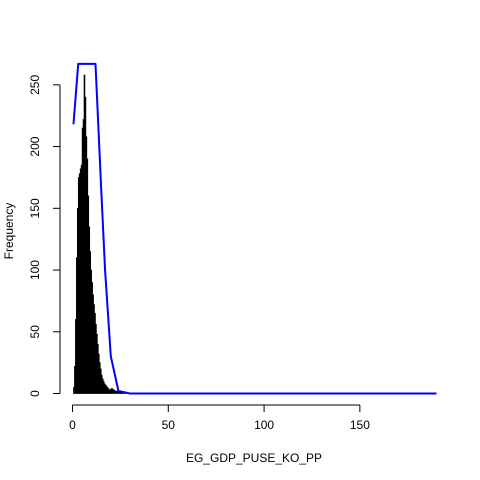 The height and width of the screenshot is (480, 480). What do you see at coordinates (254, 458) in the screenshot?
I see `x-axis-title: EG_GDP_PUSE_KO_PP` at bounding box center [254, 458].